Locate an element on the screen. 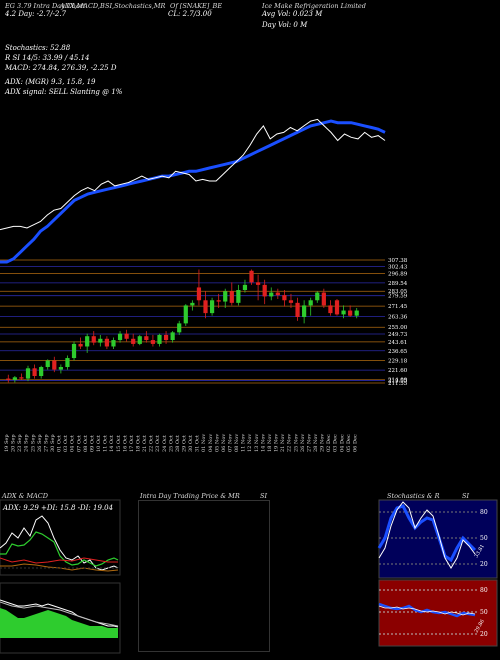  header-col3: Of [SNAKE]_BE is located at coordinates (196, 6).